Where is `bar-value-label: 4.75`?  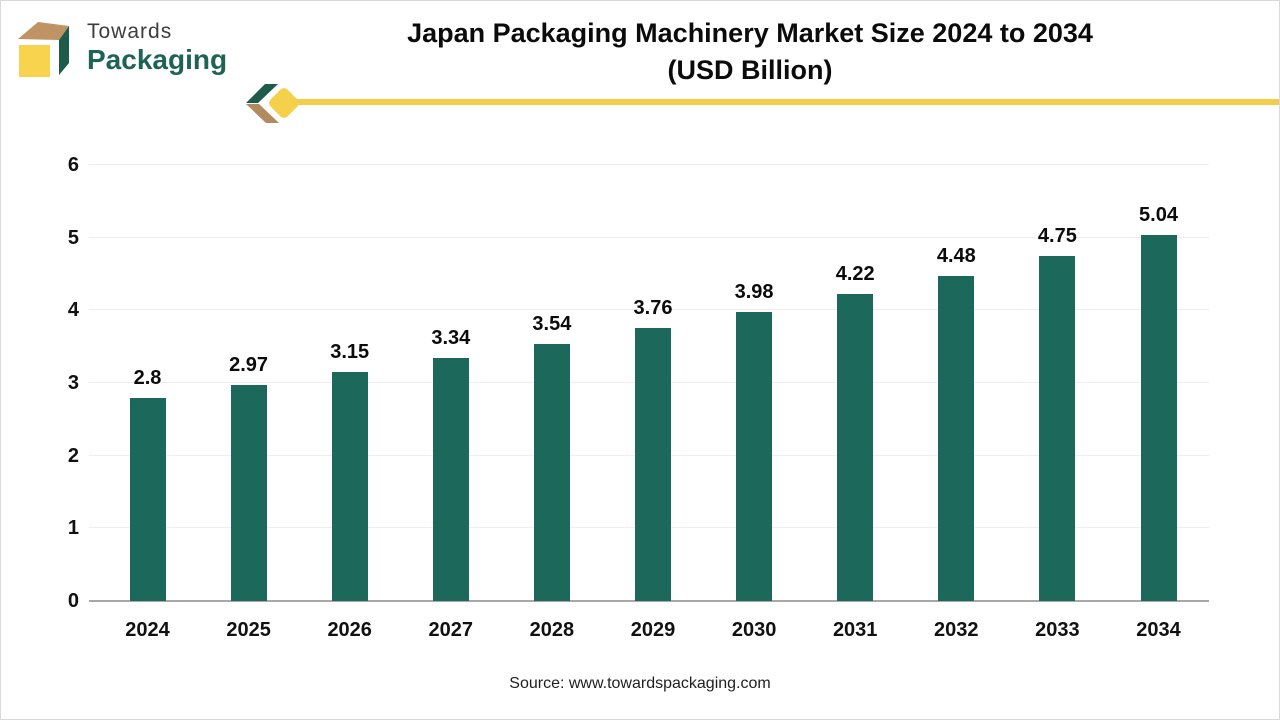
bar-value-label: 4.75 is located at coordinates (1057, 235).